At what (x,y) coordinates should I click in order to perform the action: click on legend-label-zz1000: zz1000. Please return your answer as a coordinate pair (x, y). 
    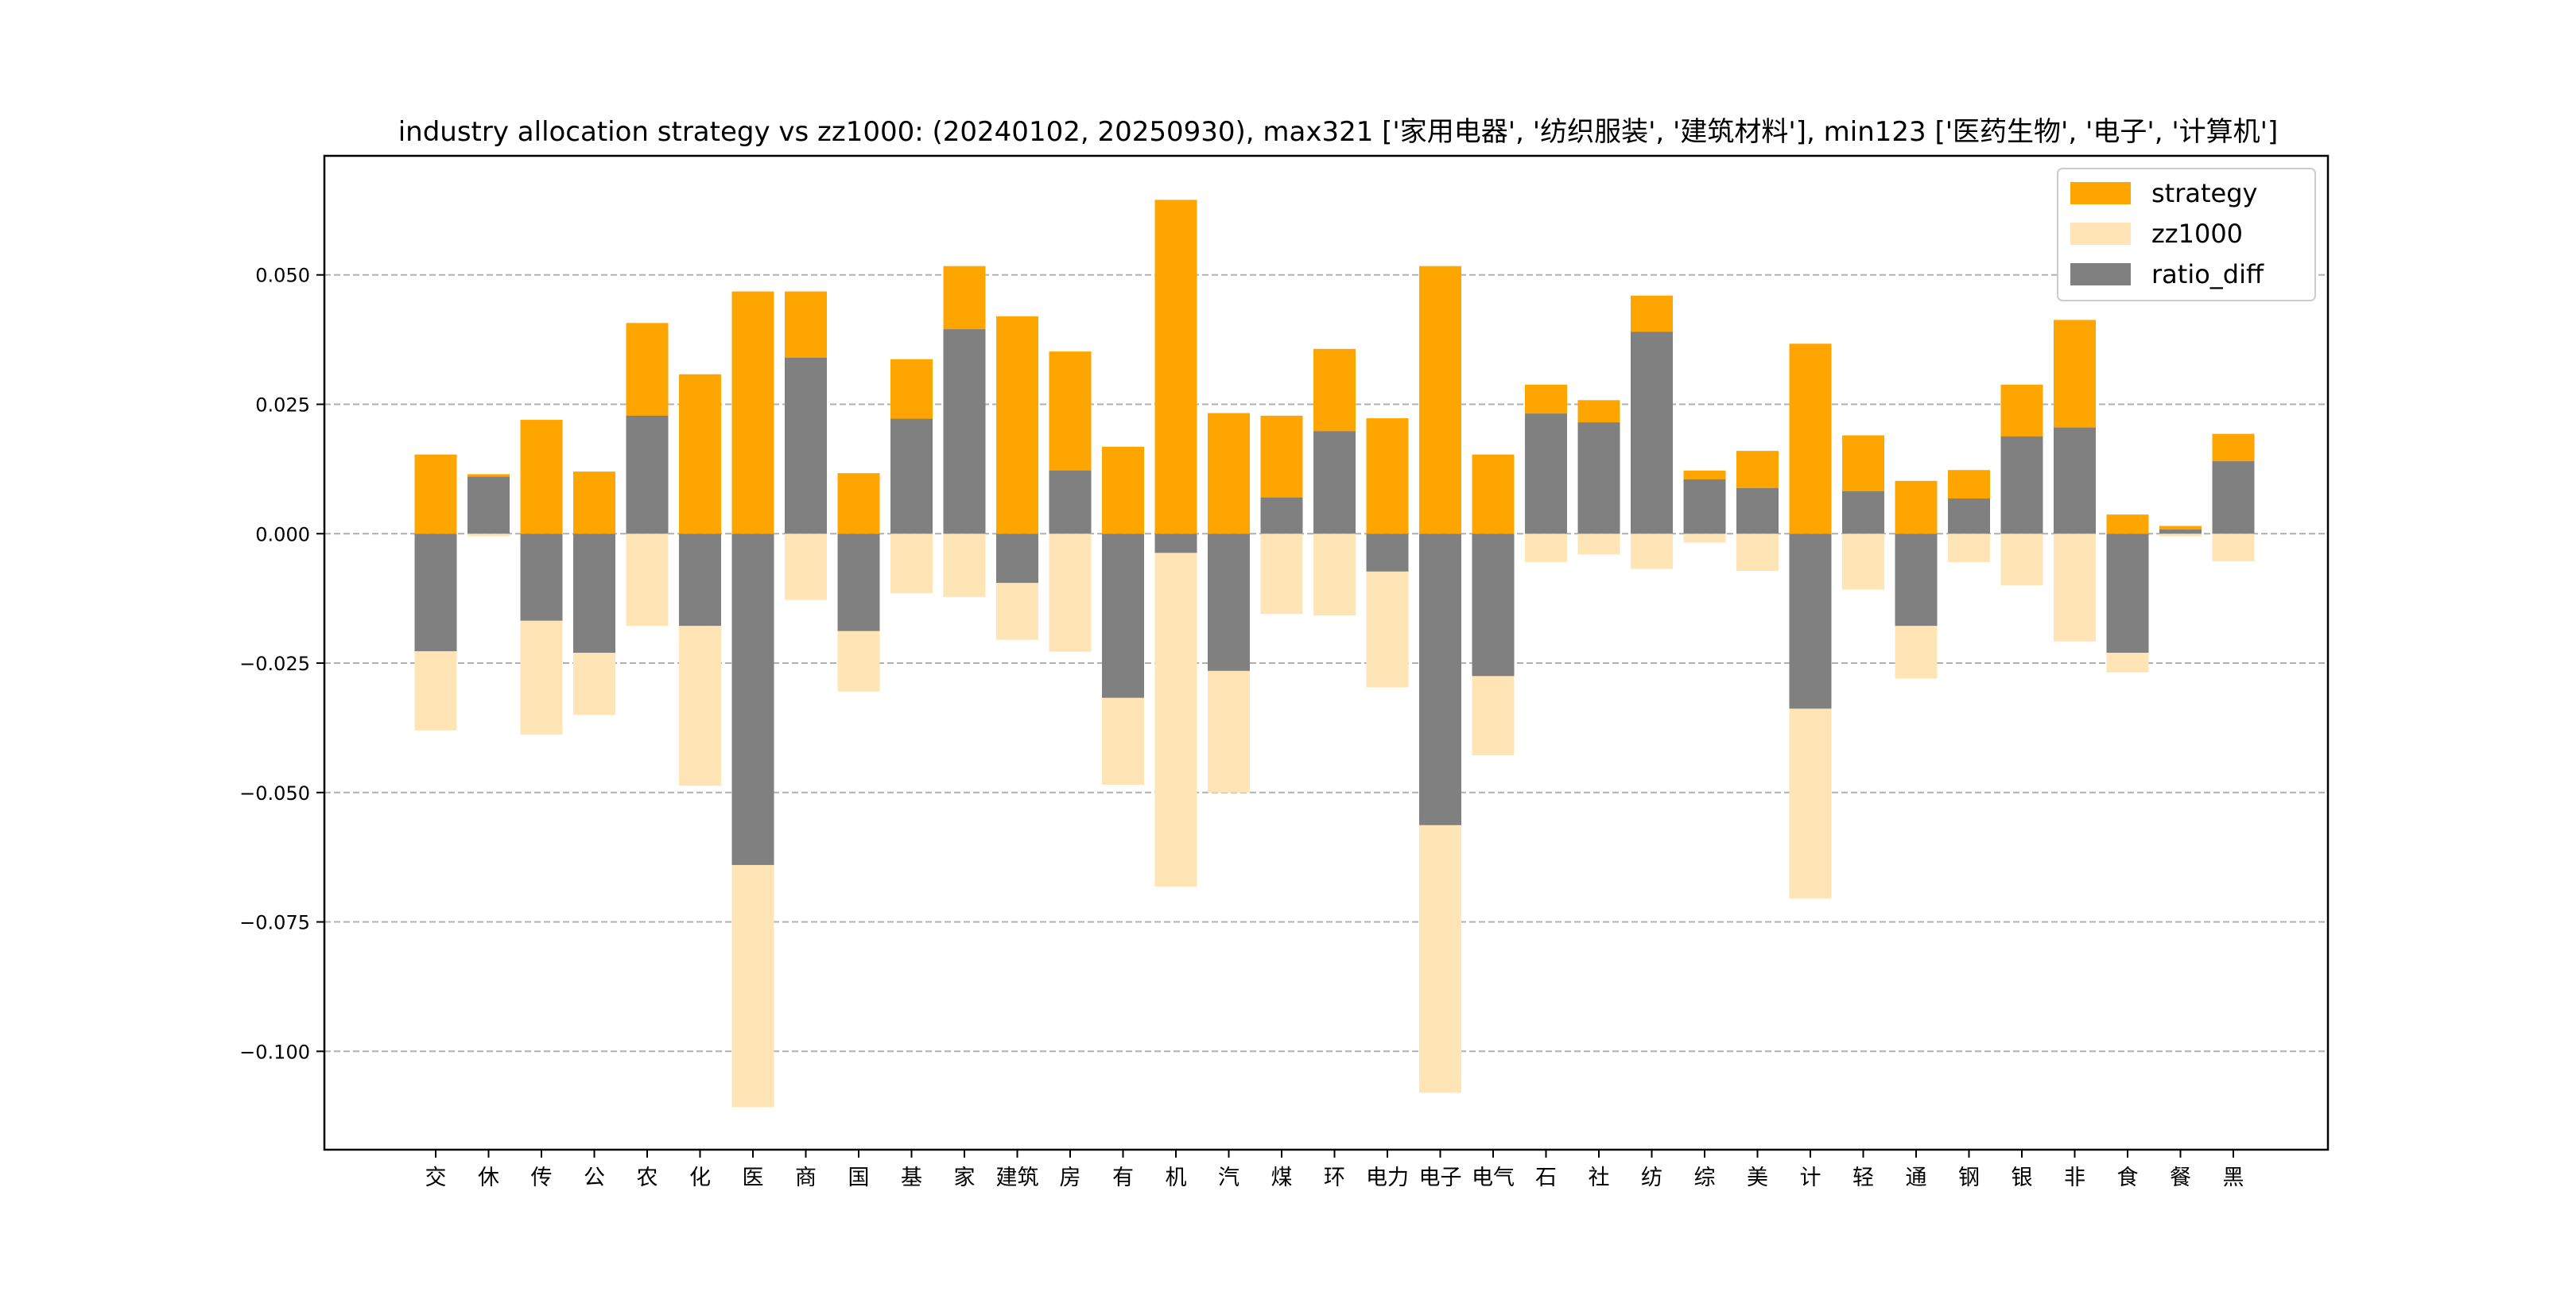
    Looking at the image, I should click on (2197, 234).